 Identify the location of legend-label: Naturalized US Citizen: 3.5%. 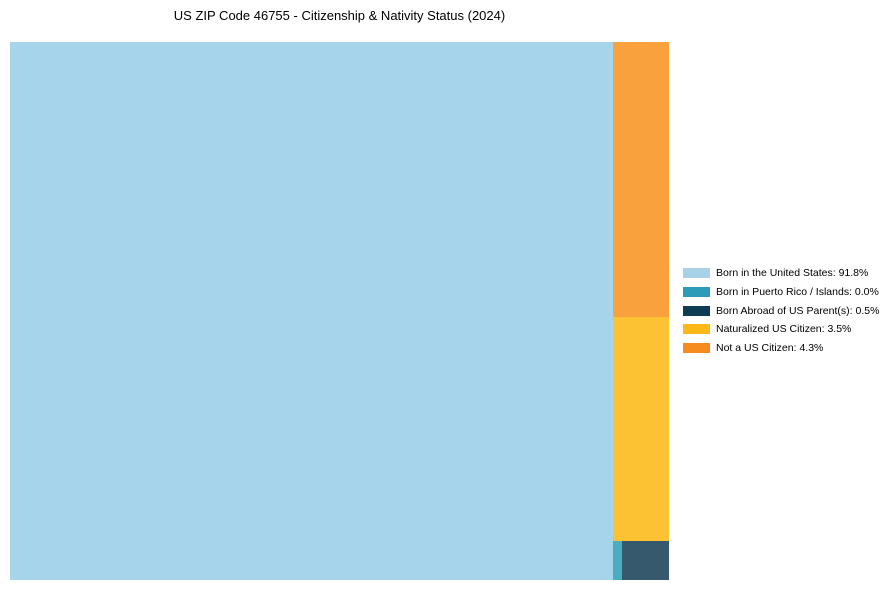
(784, 329).